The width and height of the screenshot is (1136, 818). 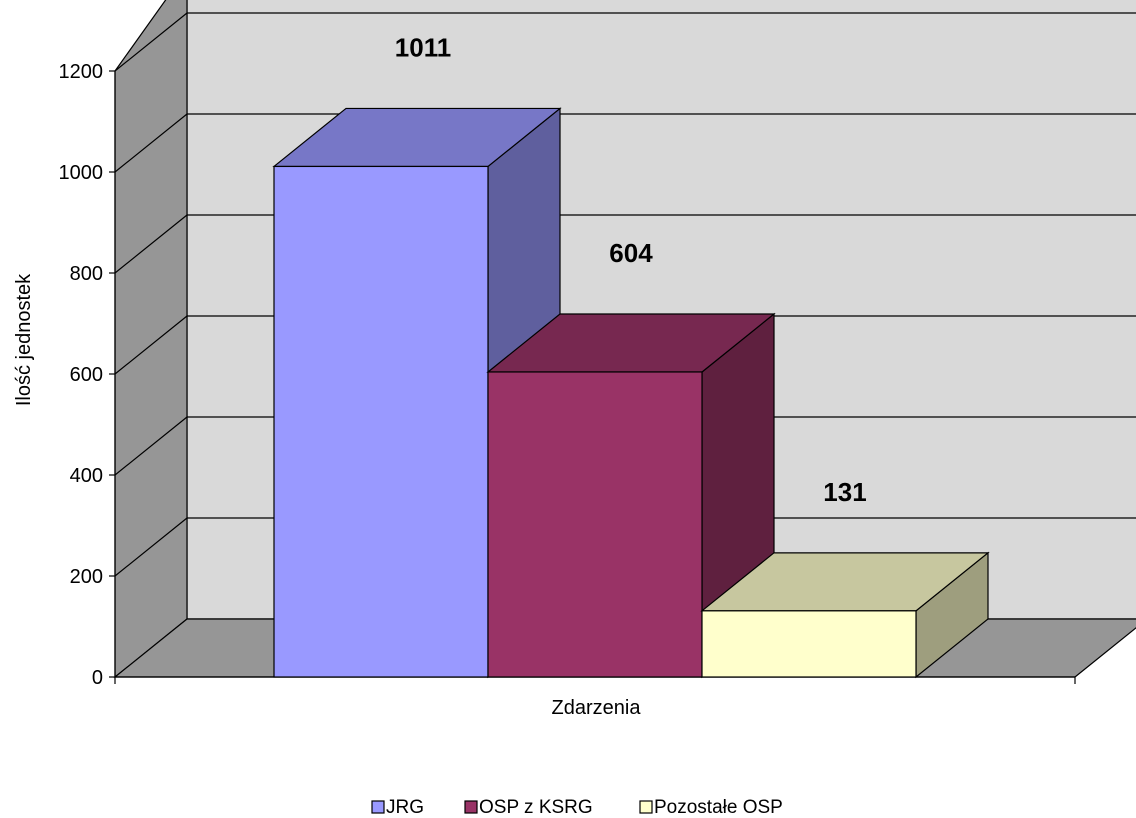 I want to click on x-axis-title: Zdarzenia, so click(x=597, y=708).